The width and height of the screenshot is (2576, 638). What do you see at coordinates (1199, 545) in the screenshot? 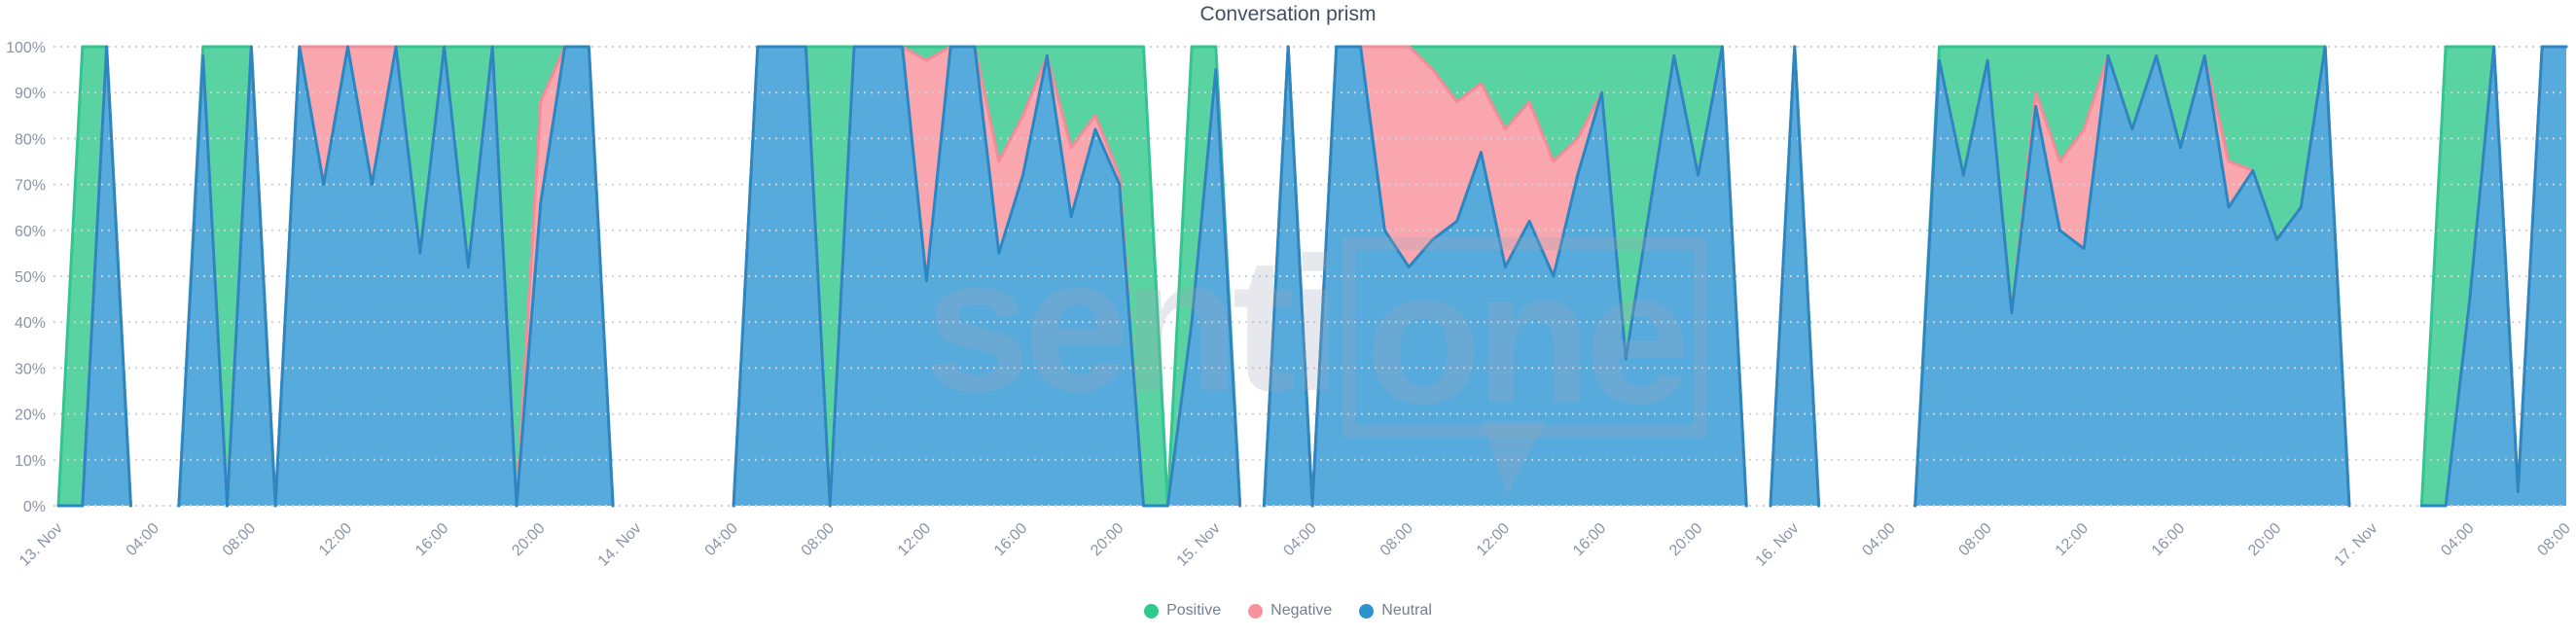
I see `x-axis-label: 15. Nov` at bounding box center [1199, 545].